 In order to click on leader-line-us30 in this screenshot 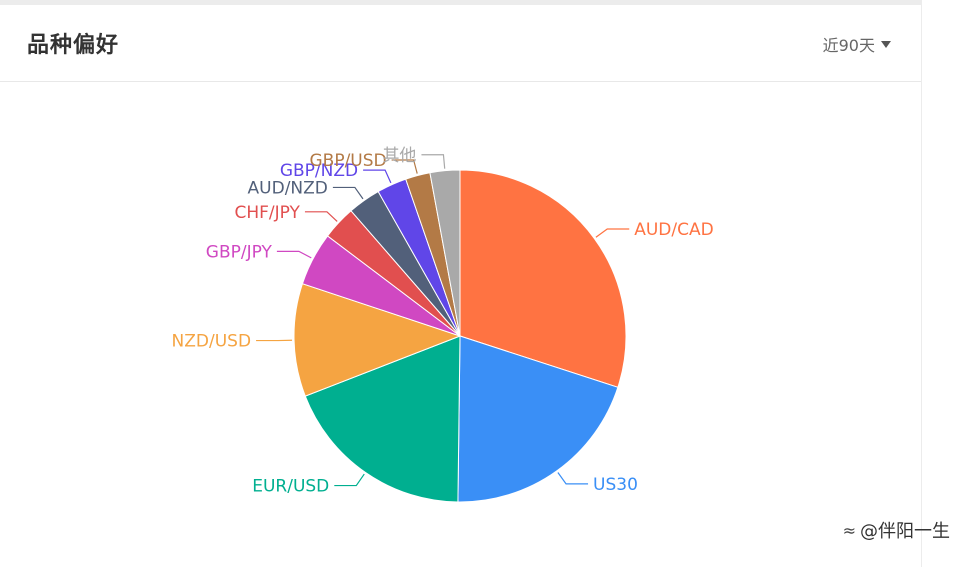, I will do `click(573, 478)`.